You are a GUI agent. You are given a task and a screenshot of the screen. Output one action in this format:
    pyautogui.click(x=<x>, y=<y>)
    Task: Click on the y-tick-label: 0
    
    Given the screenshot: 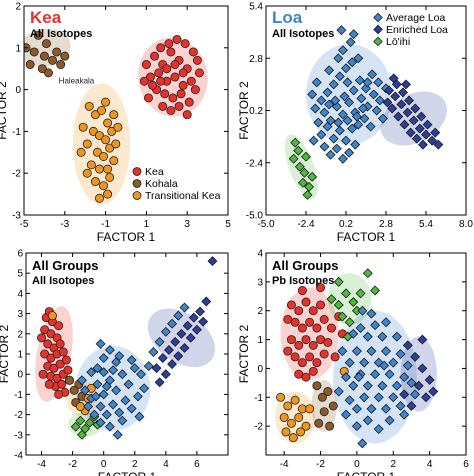 What is the action you would take?
    pyautogui.click(x=18, y=90)
    